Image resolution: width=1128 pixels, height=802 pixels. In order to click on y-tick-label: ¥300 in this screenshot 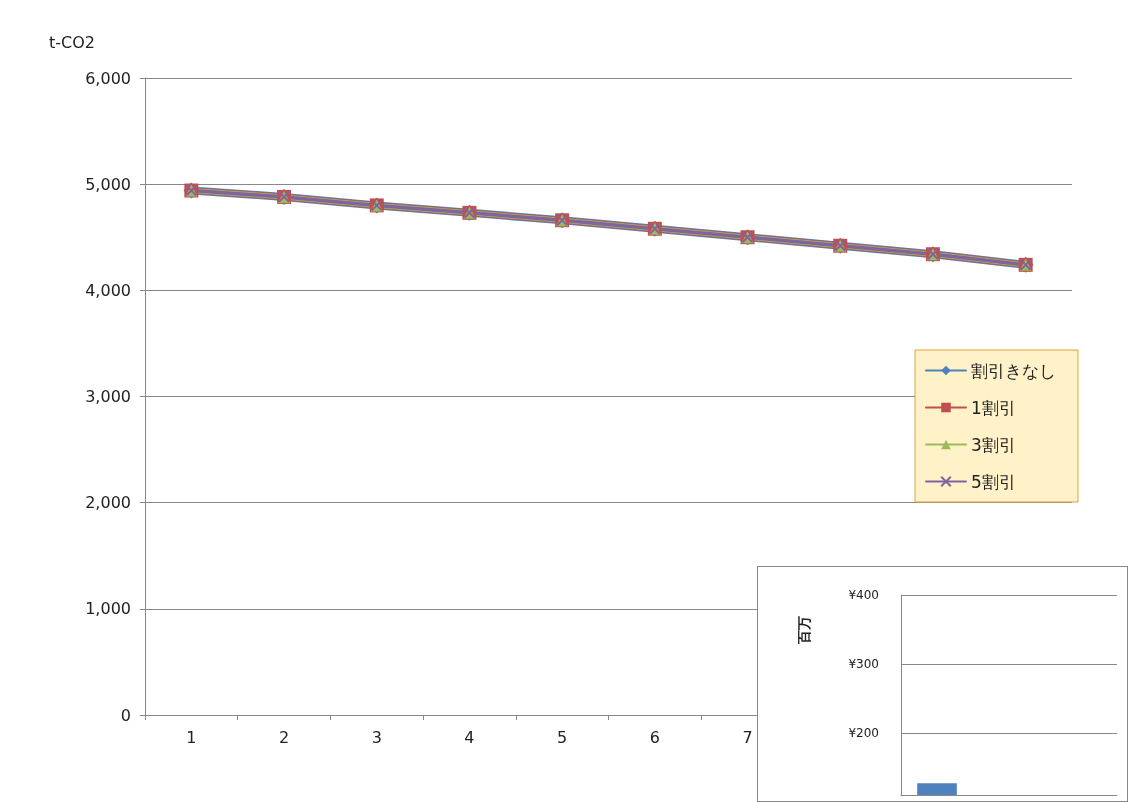, I will do `click(863, 663)`.